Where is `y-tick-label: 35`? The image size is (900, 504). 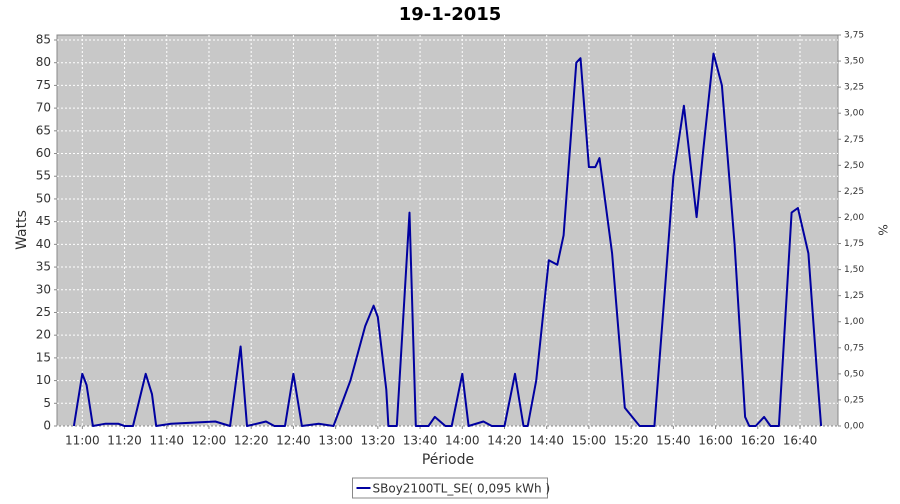 y-tick-label: 35 is located at coordinates (43, 267).